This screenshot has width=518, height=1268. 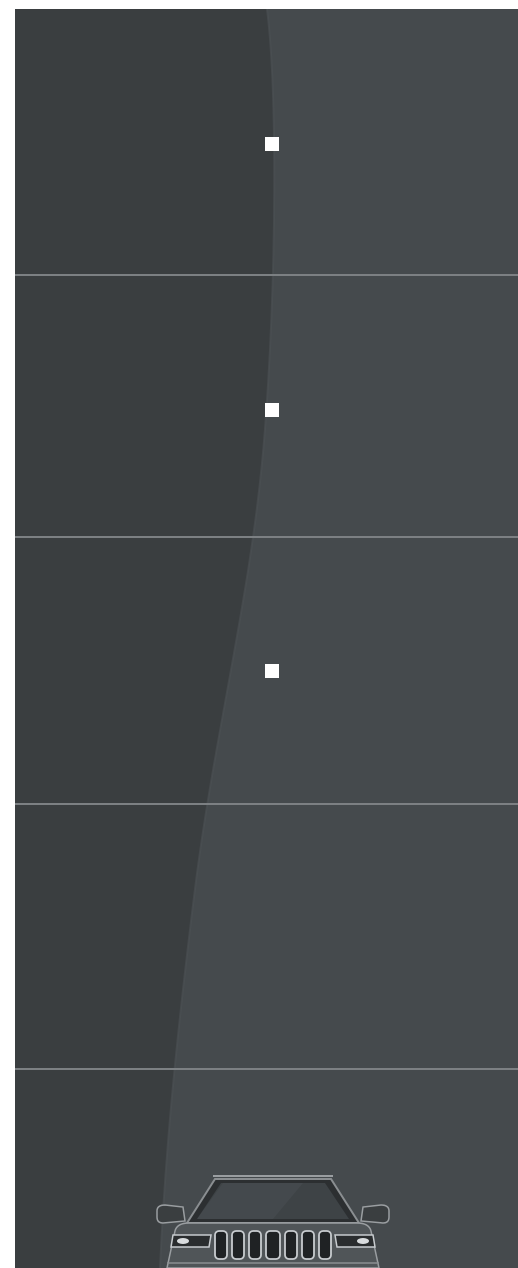 I want to click on suv-front-image, so click(x=273, y=1221).